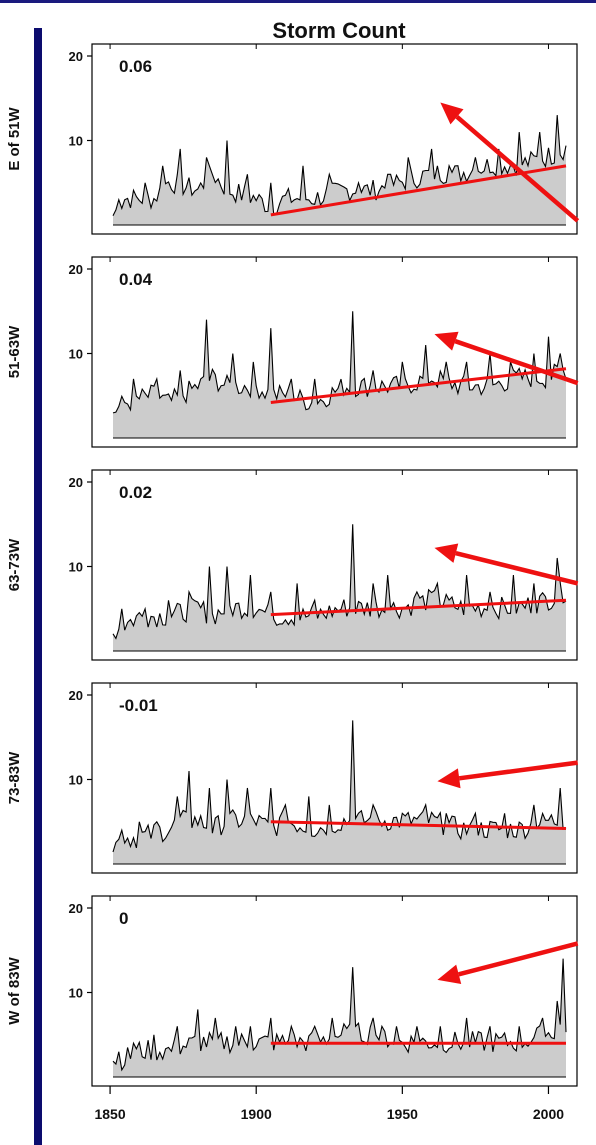  What do you see at coordinates (109, 1114) in the screenshot?
I see `x-tick-label: 1850` at bounding box center [109, 1114].